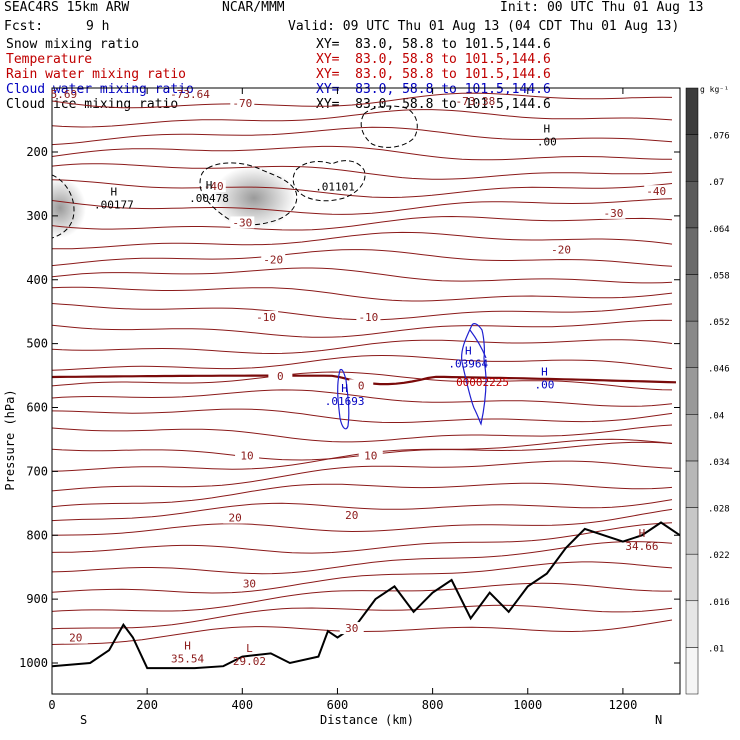  I want to click on field-name-cloud-water: Cloud water mixing ratio, so click(100, 89).